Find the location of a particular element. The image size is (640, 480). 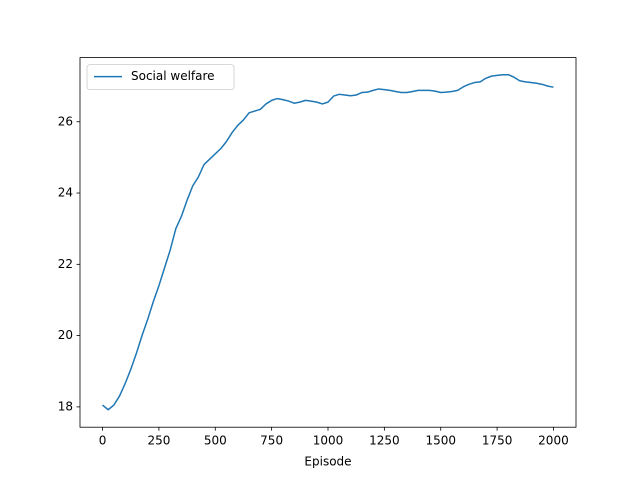

x-tick-label: 250 is located at coordinates (158, 441).